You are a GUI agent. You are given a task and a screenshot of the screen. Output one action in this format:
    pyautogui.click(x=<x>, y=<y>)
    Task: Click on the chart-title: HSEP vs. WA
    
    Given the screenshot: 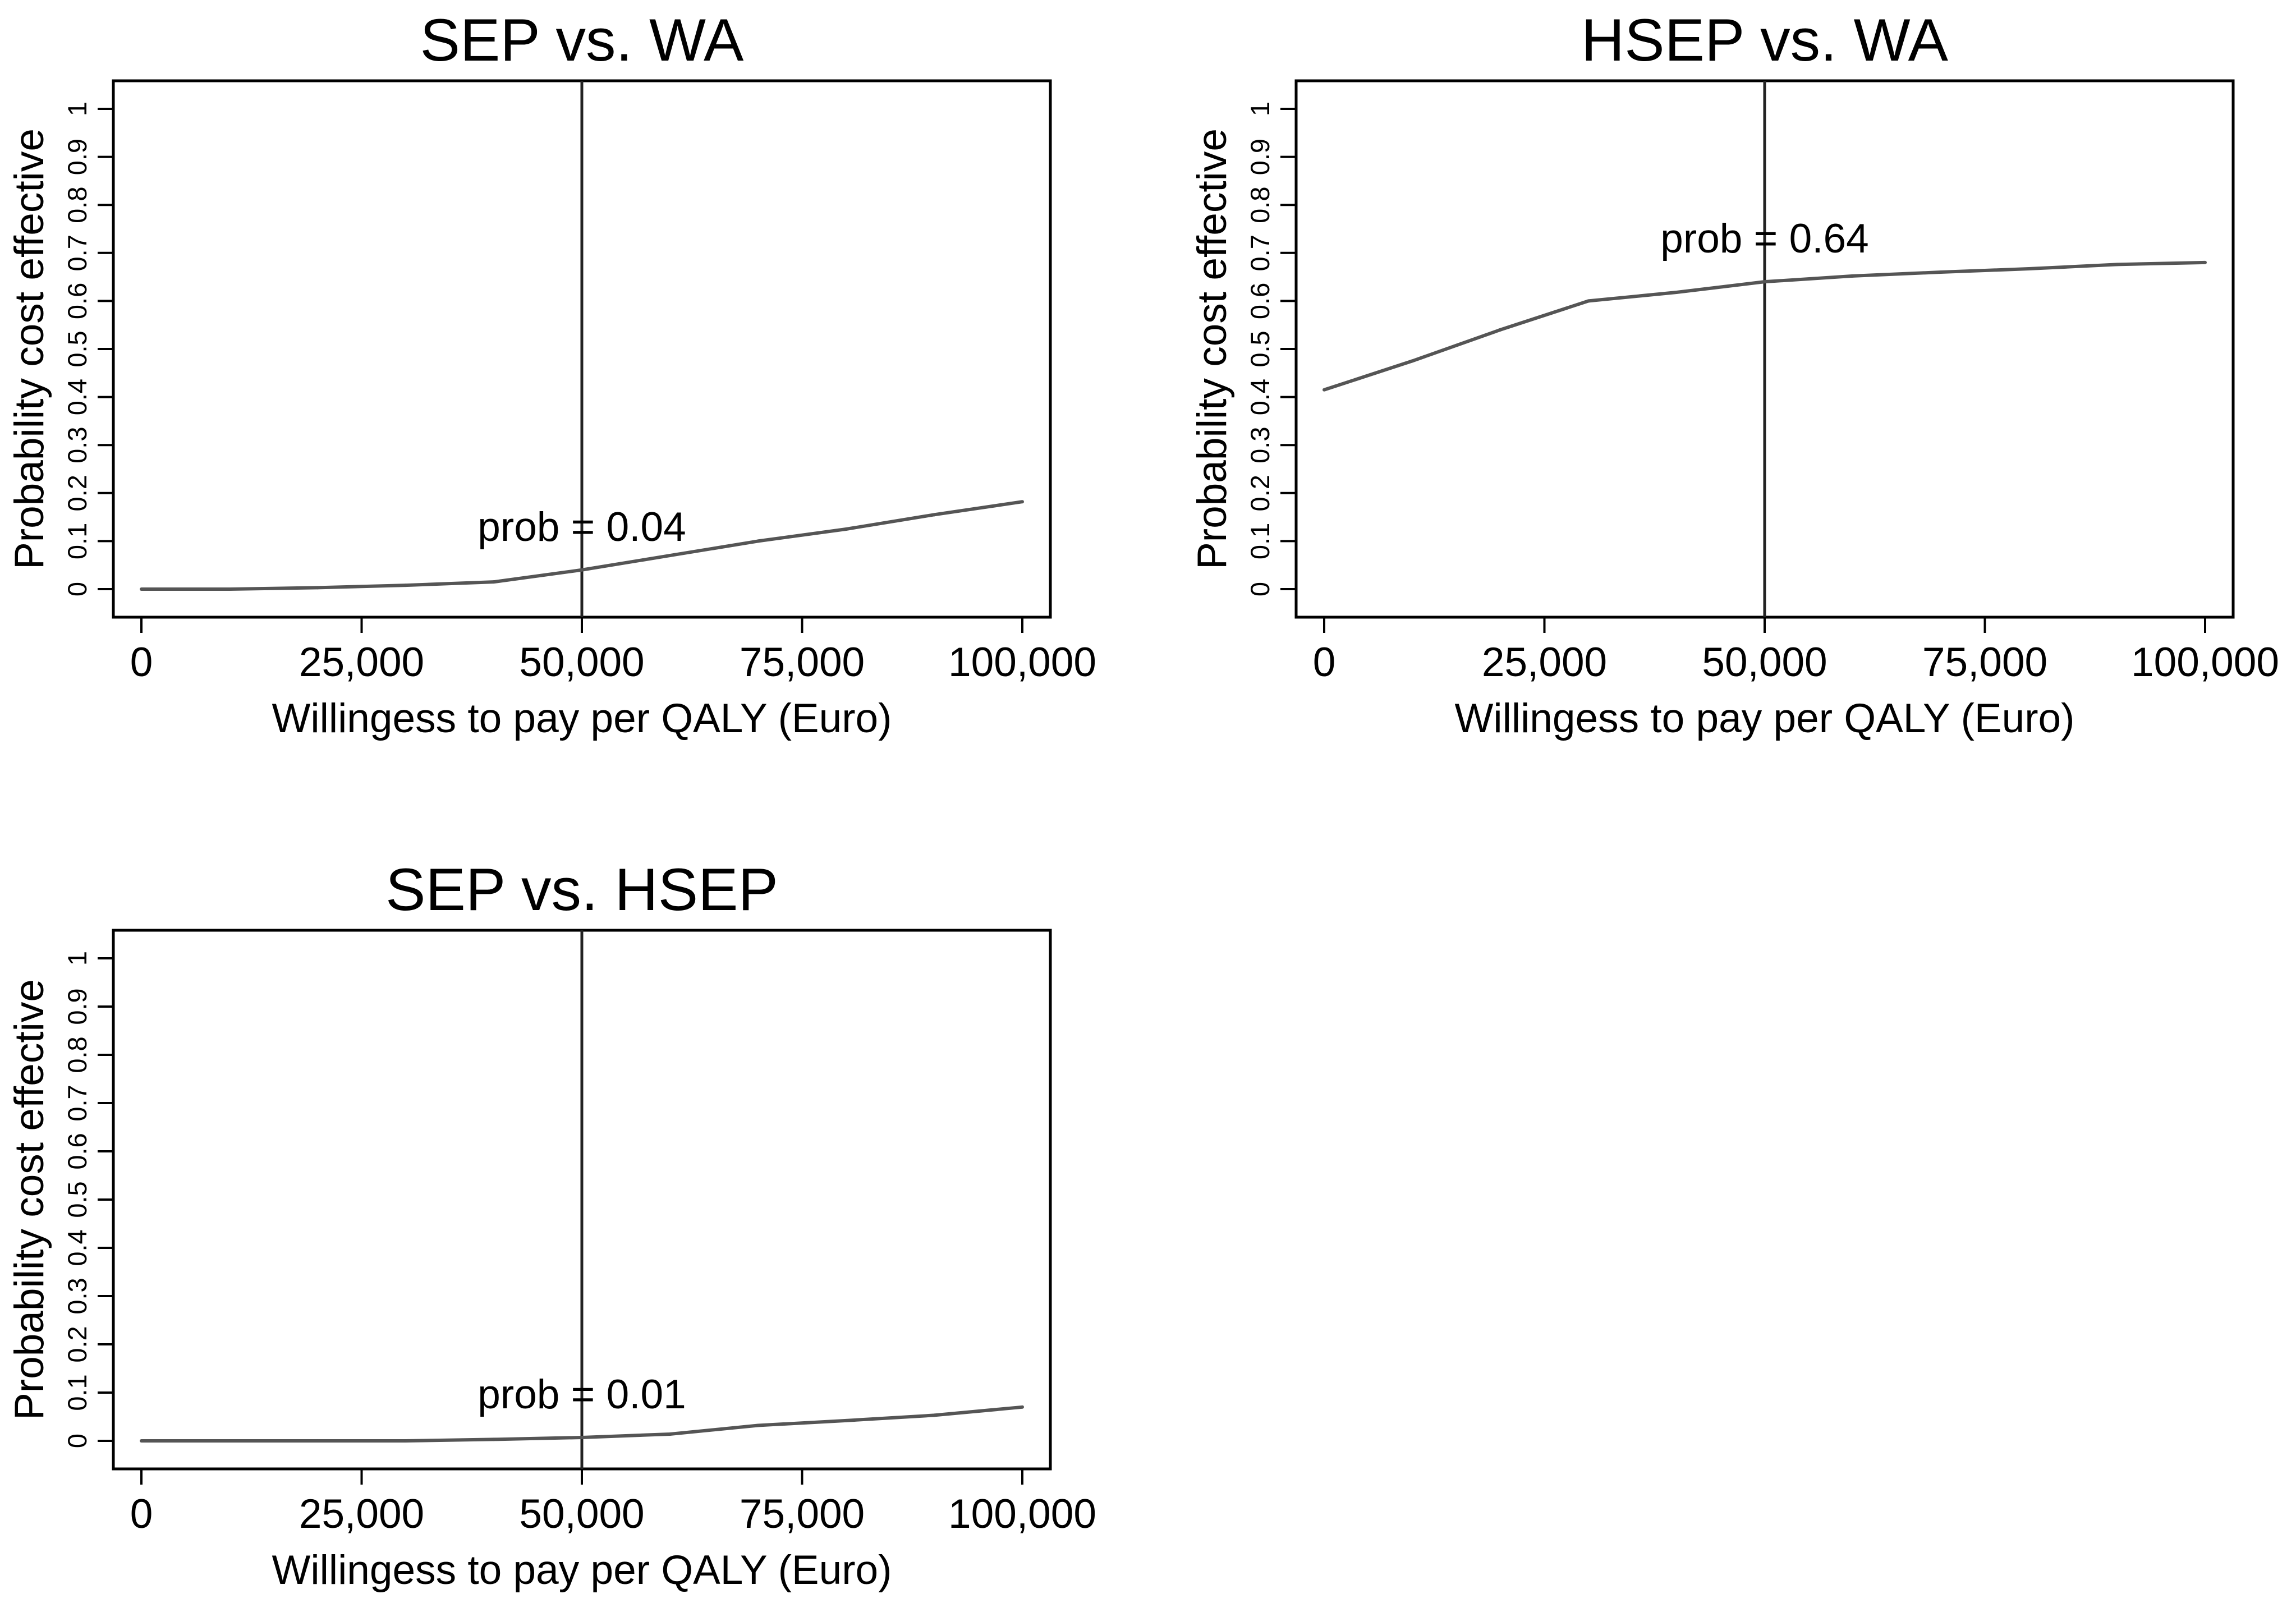 What is the action you would take?
    pyautogui.click(x=1765, y=40)
    